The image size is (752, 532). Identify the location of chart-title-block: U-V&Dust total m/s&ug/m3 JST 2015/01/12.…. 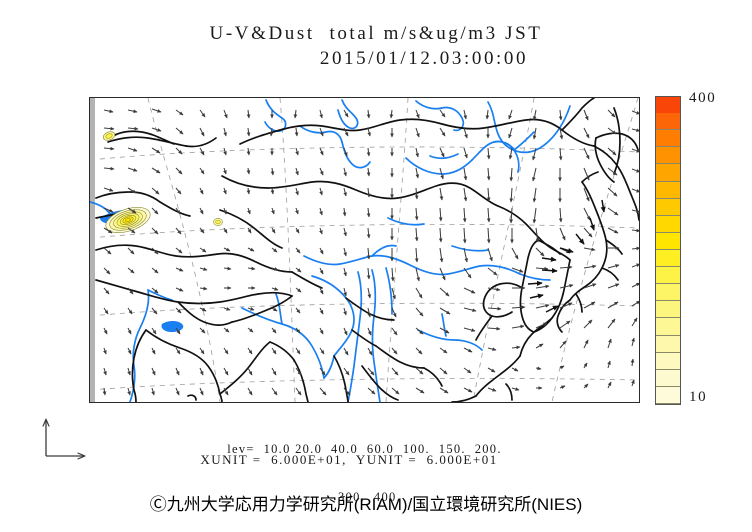
(376, 46).